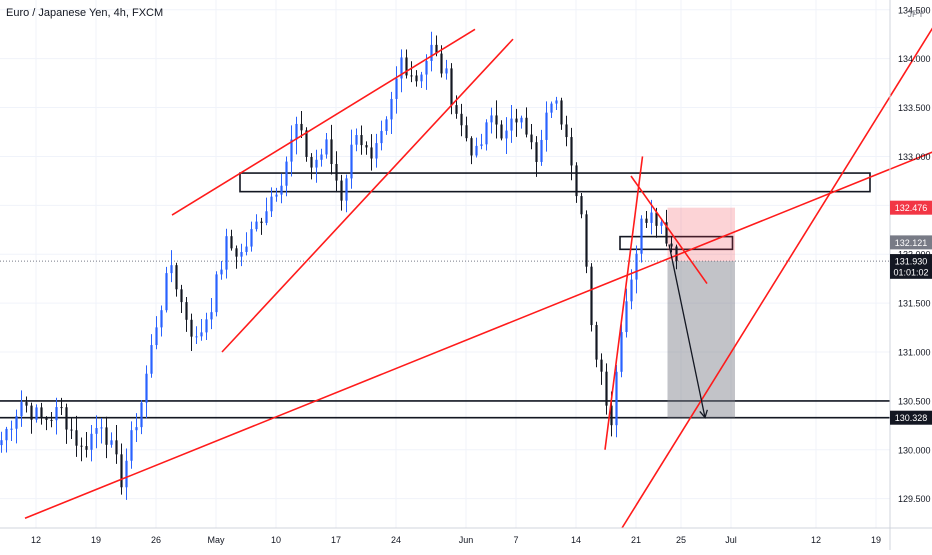 Image resolution: width=932 pixels, height=555 pixels. I want to click on x-tick-label: May, so click(216, 540).